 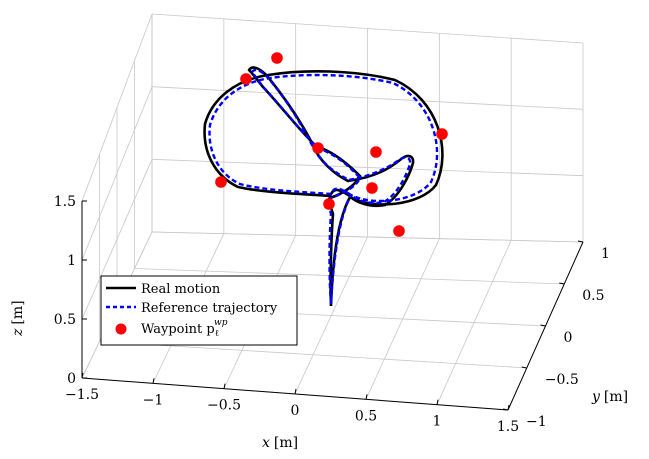 What do you see at coordinates (568, 338) in the screenshot?
I see `y-tick-label: 0` at bounding box center [568, 338].